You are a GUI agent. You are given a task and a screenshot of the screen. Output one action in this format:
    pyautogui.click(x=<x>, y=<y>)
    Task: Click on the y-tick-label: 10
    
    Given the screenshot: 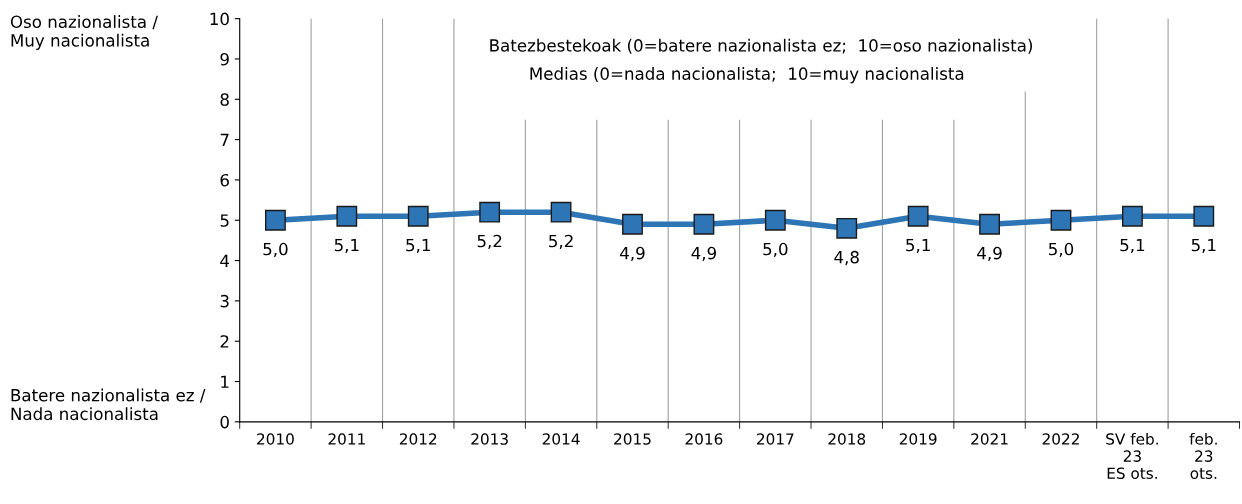 What is the action you would take?
    pyautogui.click(x=219, y=19)
    